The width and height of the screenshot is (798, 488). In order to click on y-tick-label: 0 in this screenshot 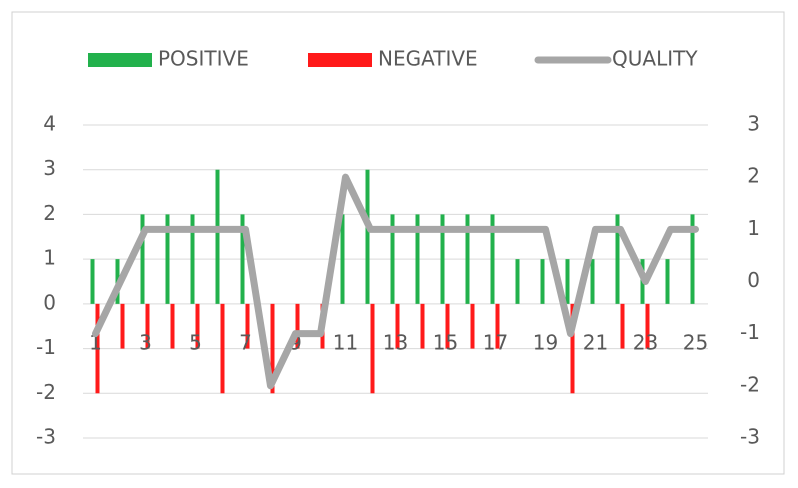, I will do `click(49, 302)`.